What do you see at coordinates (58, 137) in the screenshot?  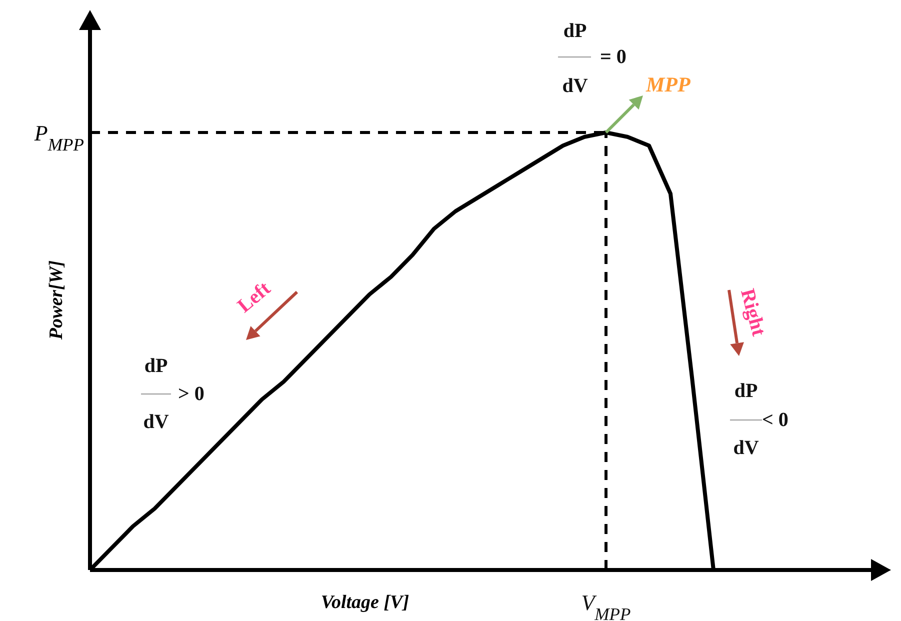 I see `ref-line-label: P$_{MPP}$` at bounding box center [58, 137].